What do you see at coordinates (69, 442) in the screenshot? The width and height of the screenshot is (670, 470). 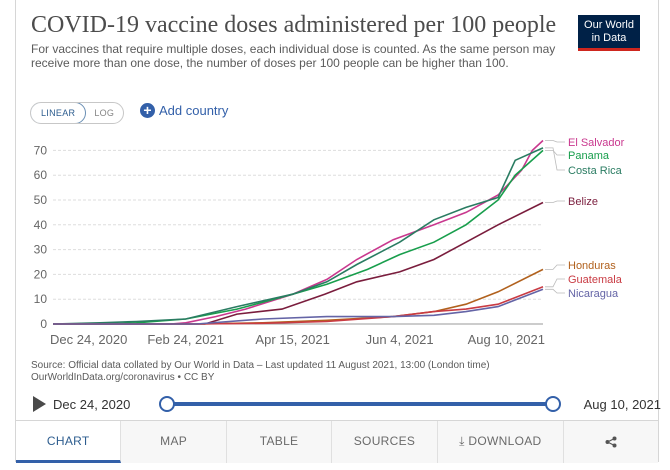 I see `tab-chart: CHART` at bounding box center [69, 442].